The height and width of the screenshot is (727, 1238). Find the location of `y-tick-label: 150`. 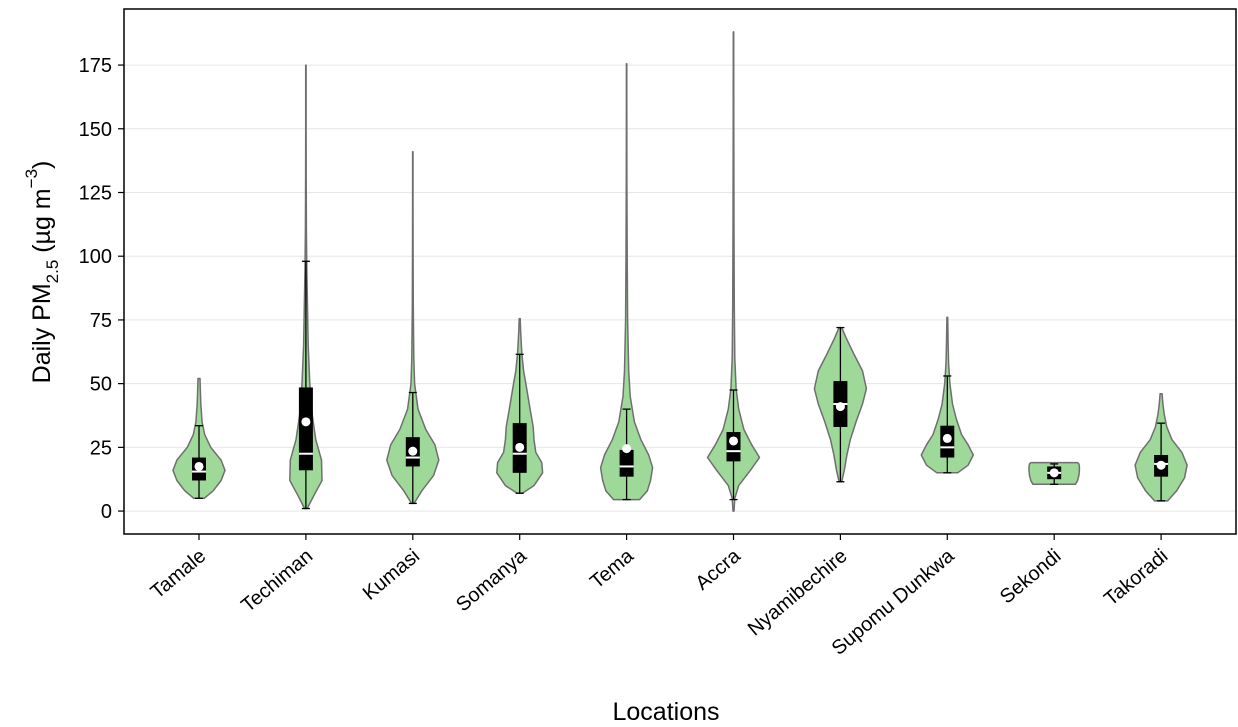

y-tick-label: 150 is located at coordinates (95, 130).